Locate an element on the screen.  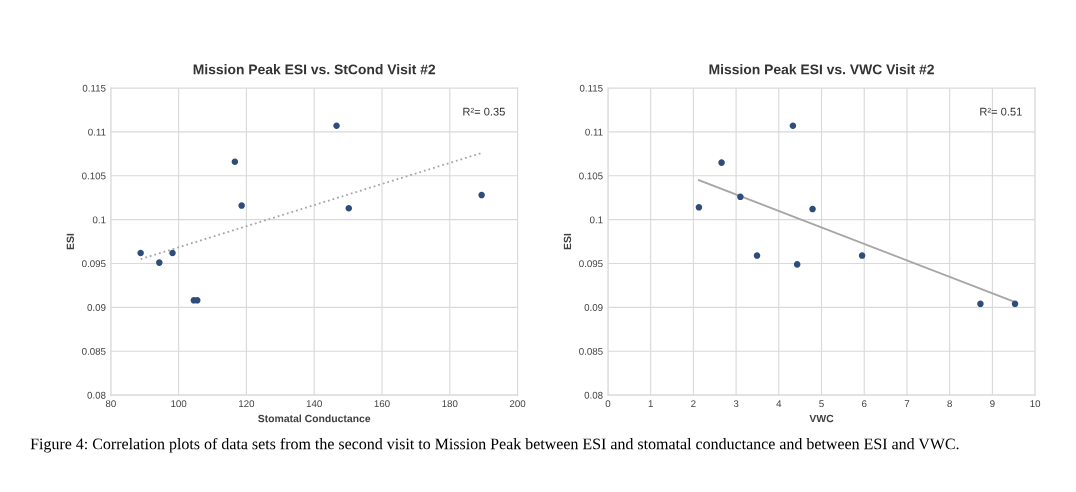
x-tick-label: 5 is located at coordinates (821, 404).